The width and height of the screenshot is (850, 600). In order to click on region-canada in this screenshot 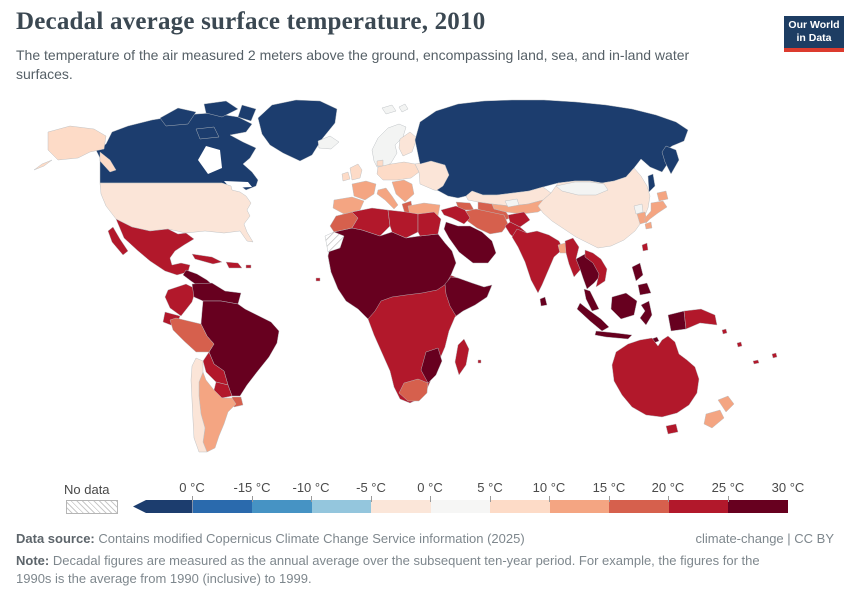, I will do `click(177, 151)`.